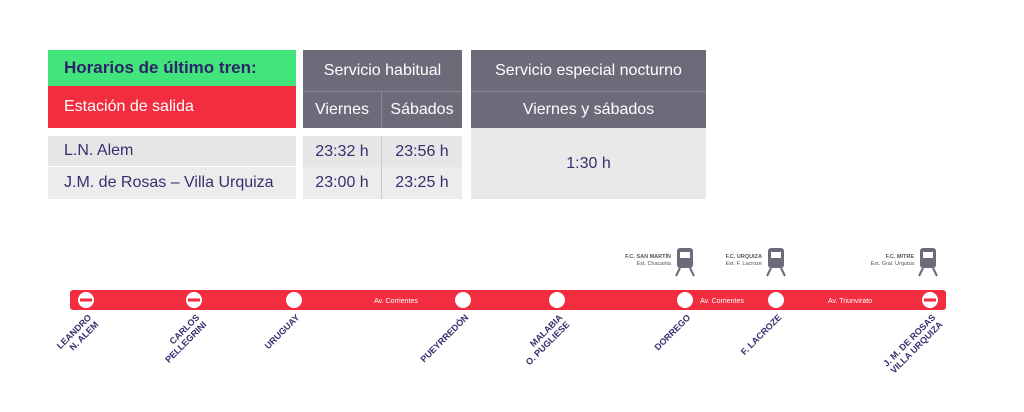  Describe the element at coordinates (850, 301) in the screenshot. I see `street-label: Av. Triunvirato` at that location.